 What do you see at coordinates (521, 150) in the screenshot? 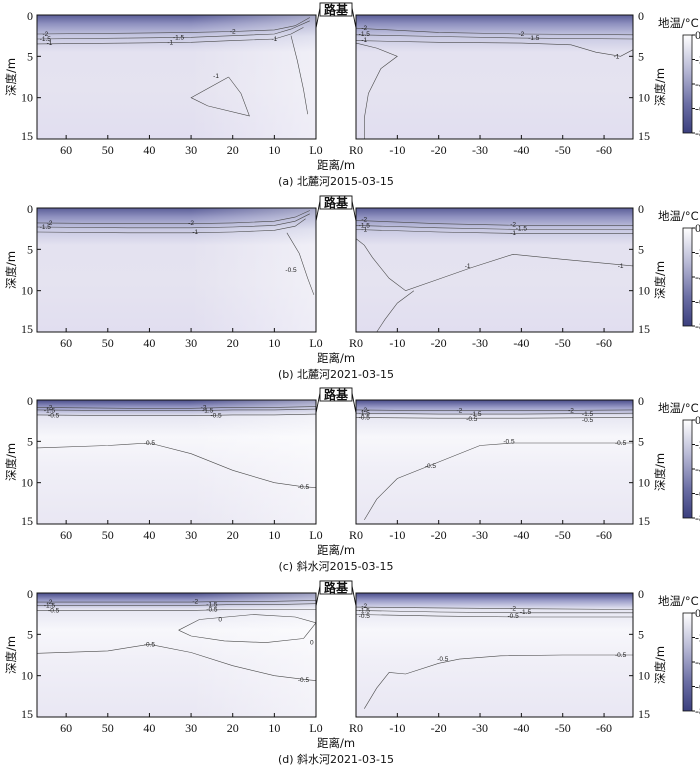
I see `x-tick-label: -40` at bounding box center [521, 150].